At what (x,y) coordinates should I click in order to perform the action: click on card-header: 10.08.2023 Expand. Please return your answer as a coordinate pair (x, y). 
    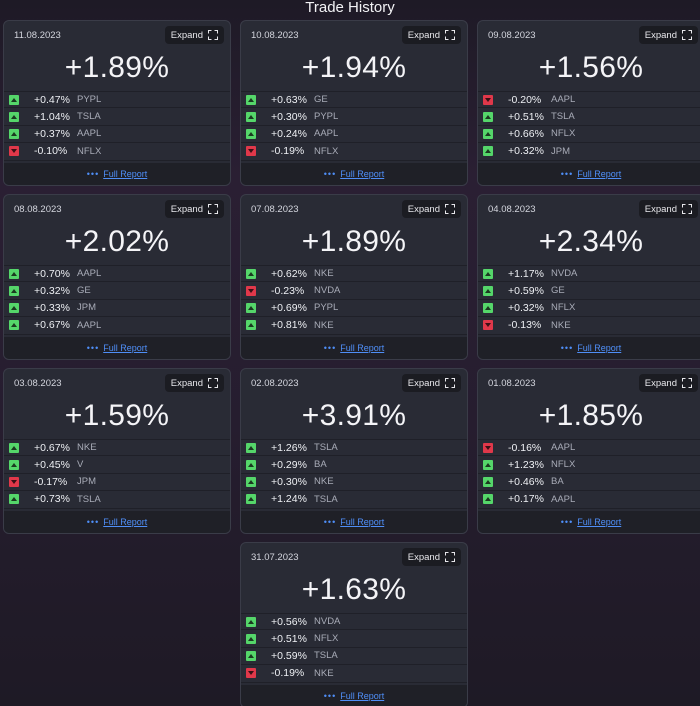
    Looking at the image, I should click on (354, 34).